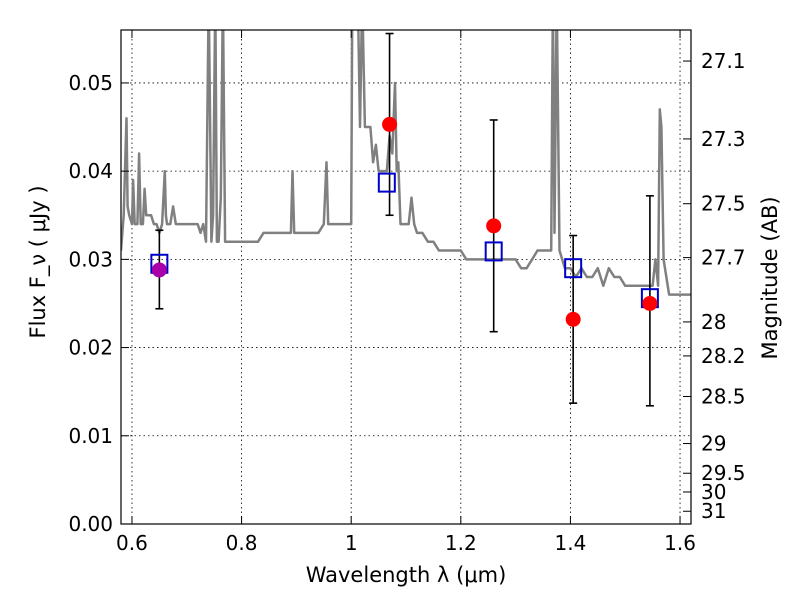  Describe the element at coordinates (723, 61) in the screenshot. I see `magnitude-tick-label: 27.1` at that location.